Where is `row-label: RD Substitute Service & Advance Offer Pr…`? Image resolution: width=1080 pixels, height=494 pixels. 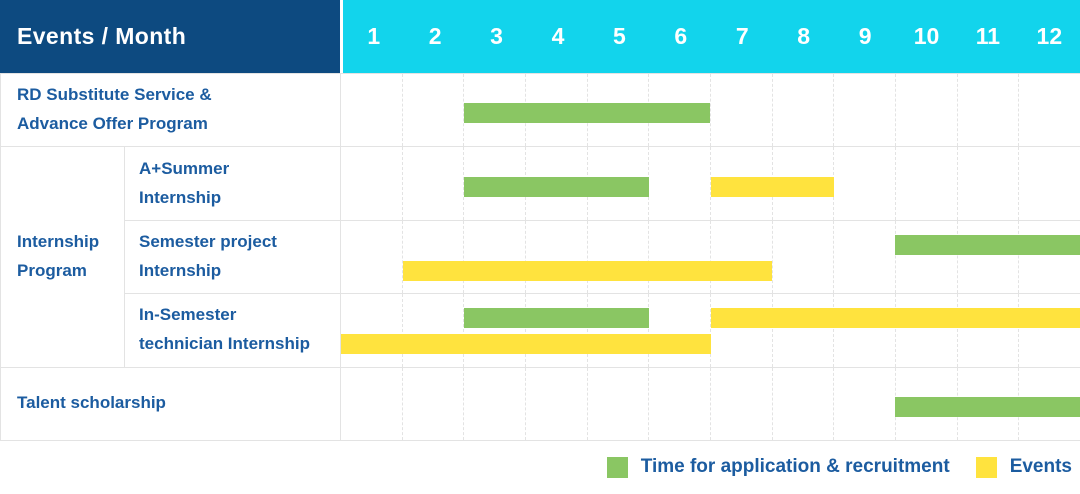 row-label: RD Substitute Service & Advance Offer Pr… is located at coordinates (170, 110).